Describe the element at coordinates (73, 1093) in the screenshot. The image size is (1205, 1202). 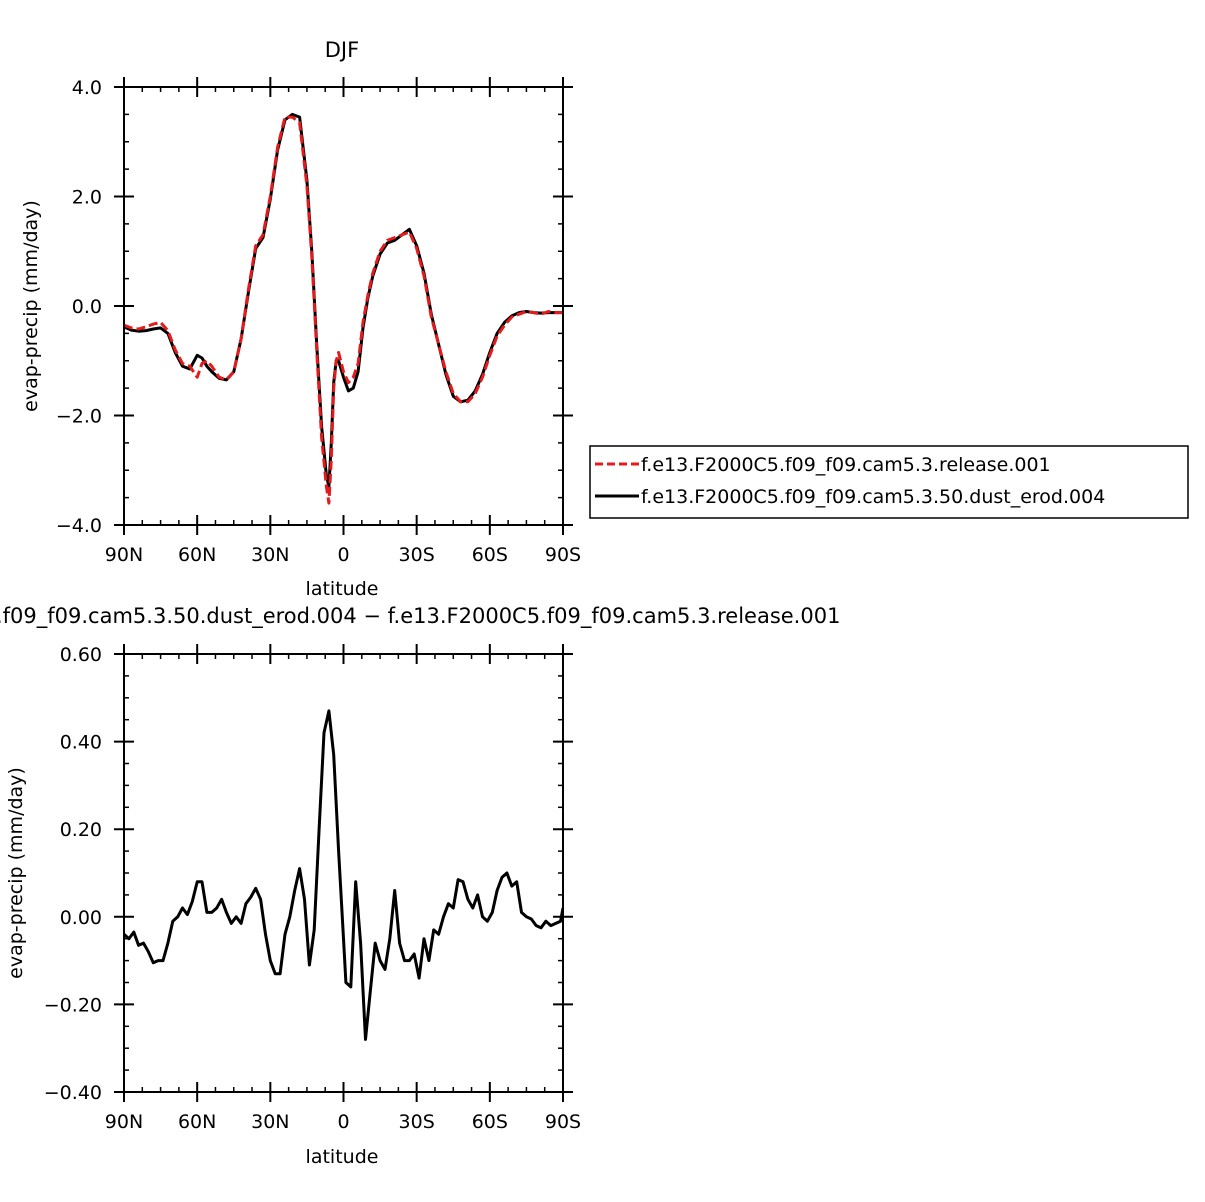
I see `y-tick-label: −0.40` at that location.